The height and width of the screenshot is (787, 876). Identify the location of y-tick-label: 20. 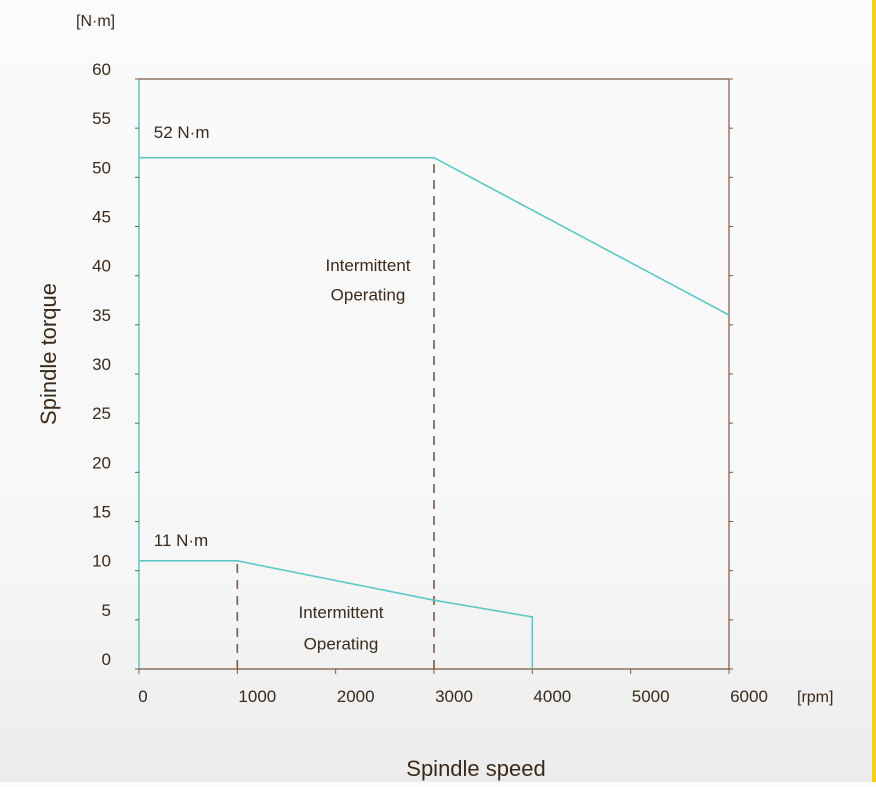
(101, 462).